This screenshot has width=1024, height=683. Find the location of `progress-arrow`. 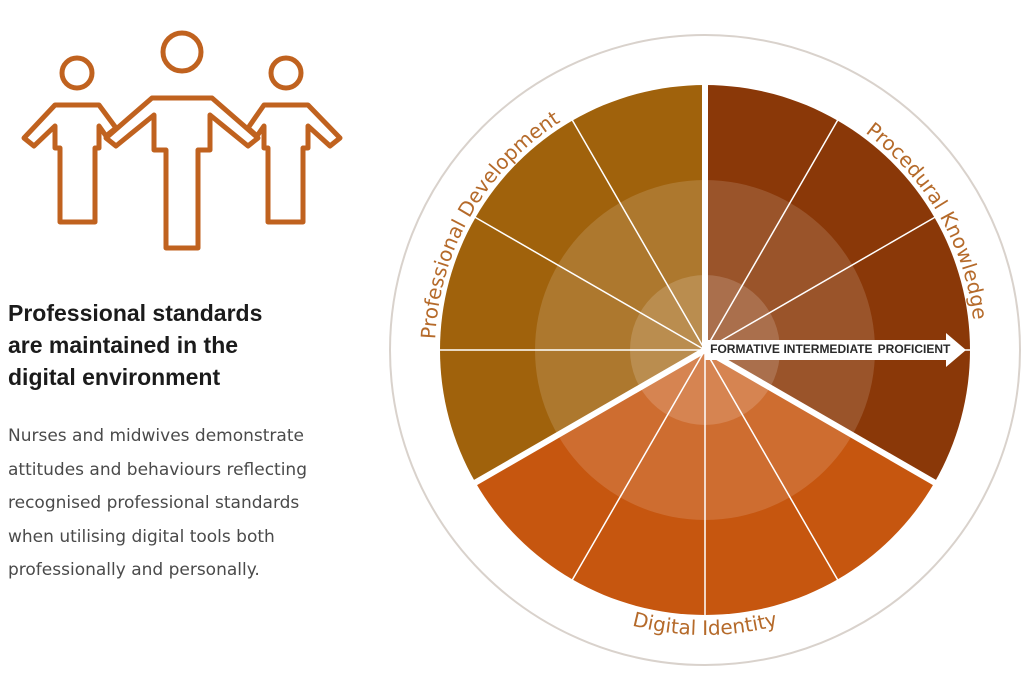

progress-arrow is located at coordinates (835, 350).